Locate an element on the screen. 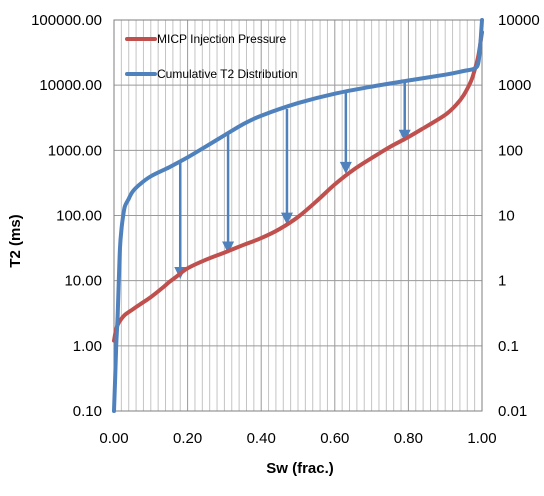  legend-item-cumulative-t2: Cumulative T2 Distribution is located at coordinates (211, 74).